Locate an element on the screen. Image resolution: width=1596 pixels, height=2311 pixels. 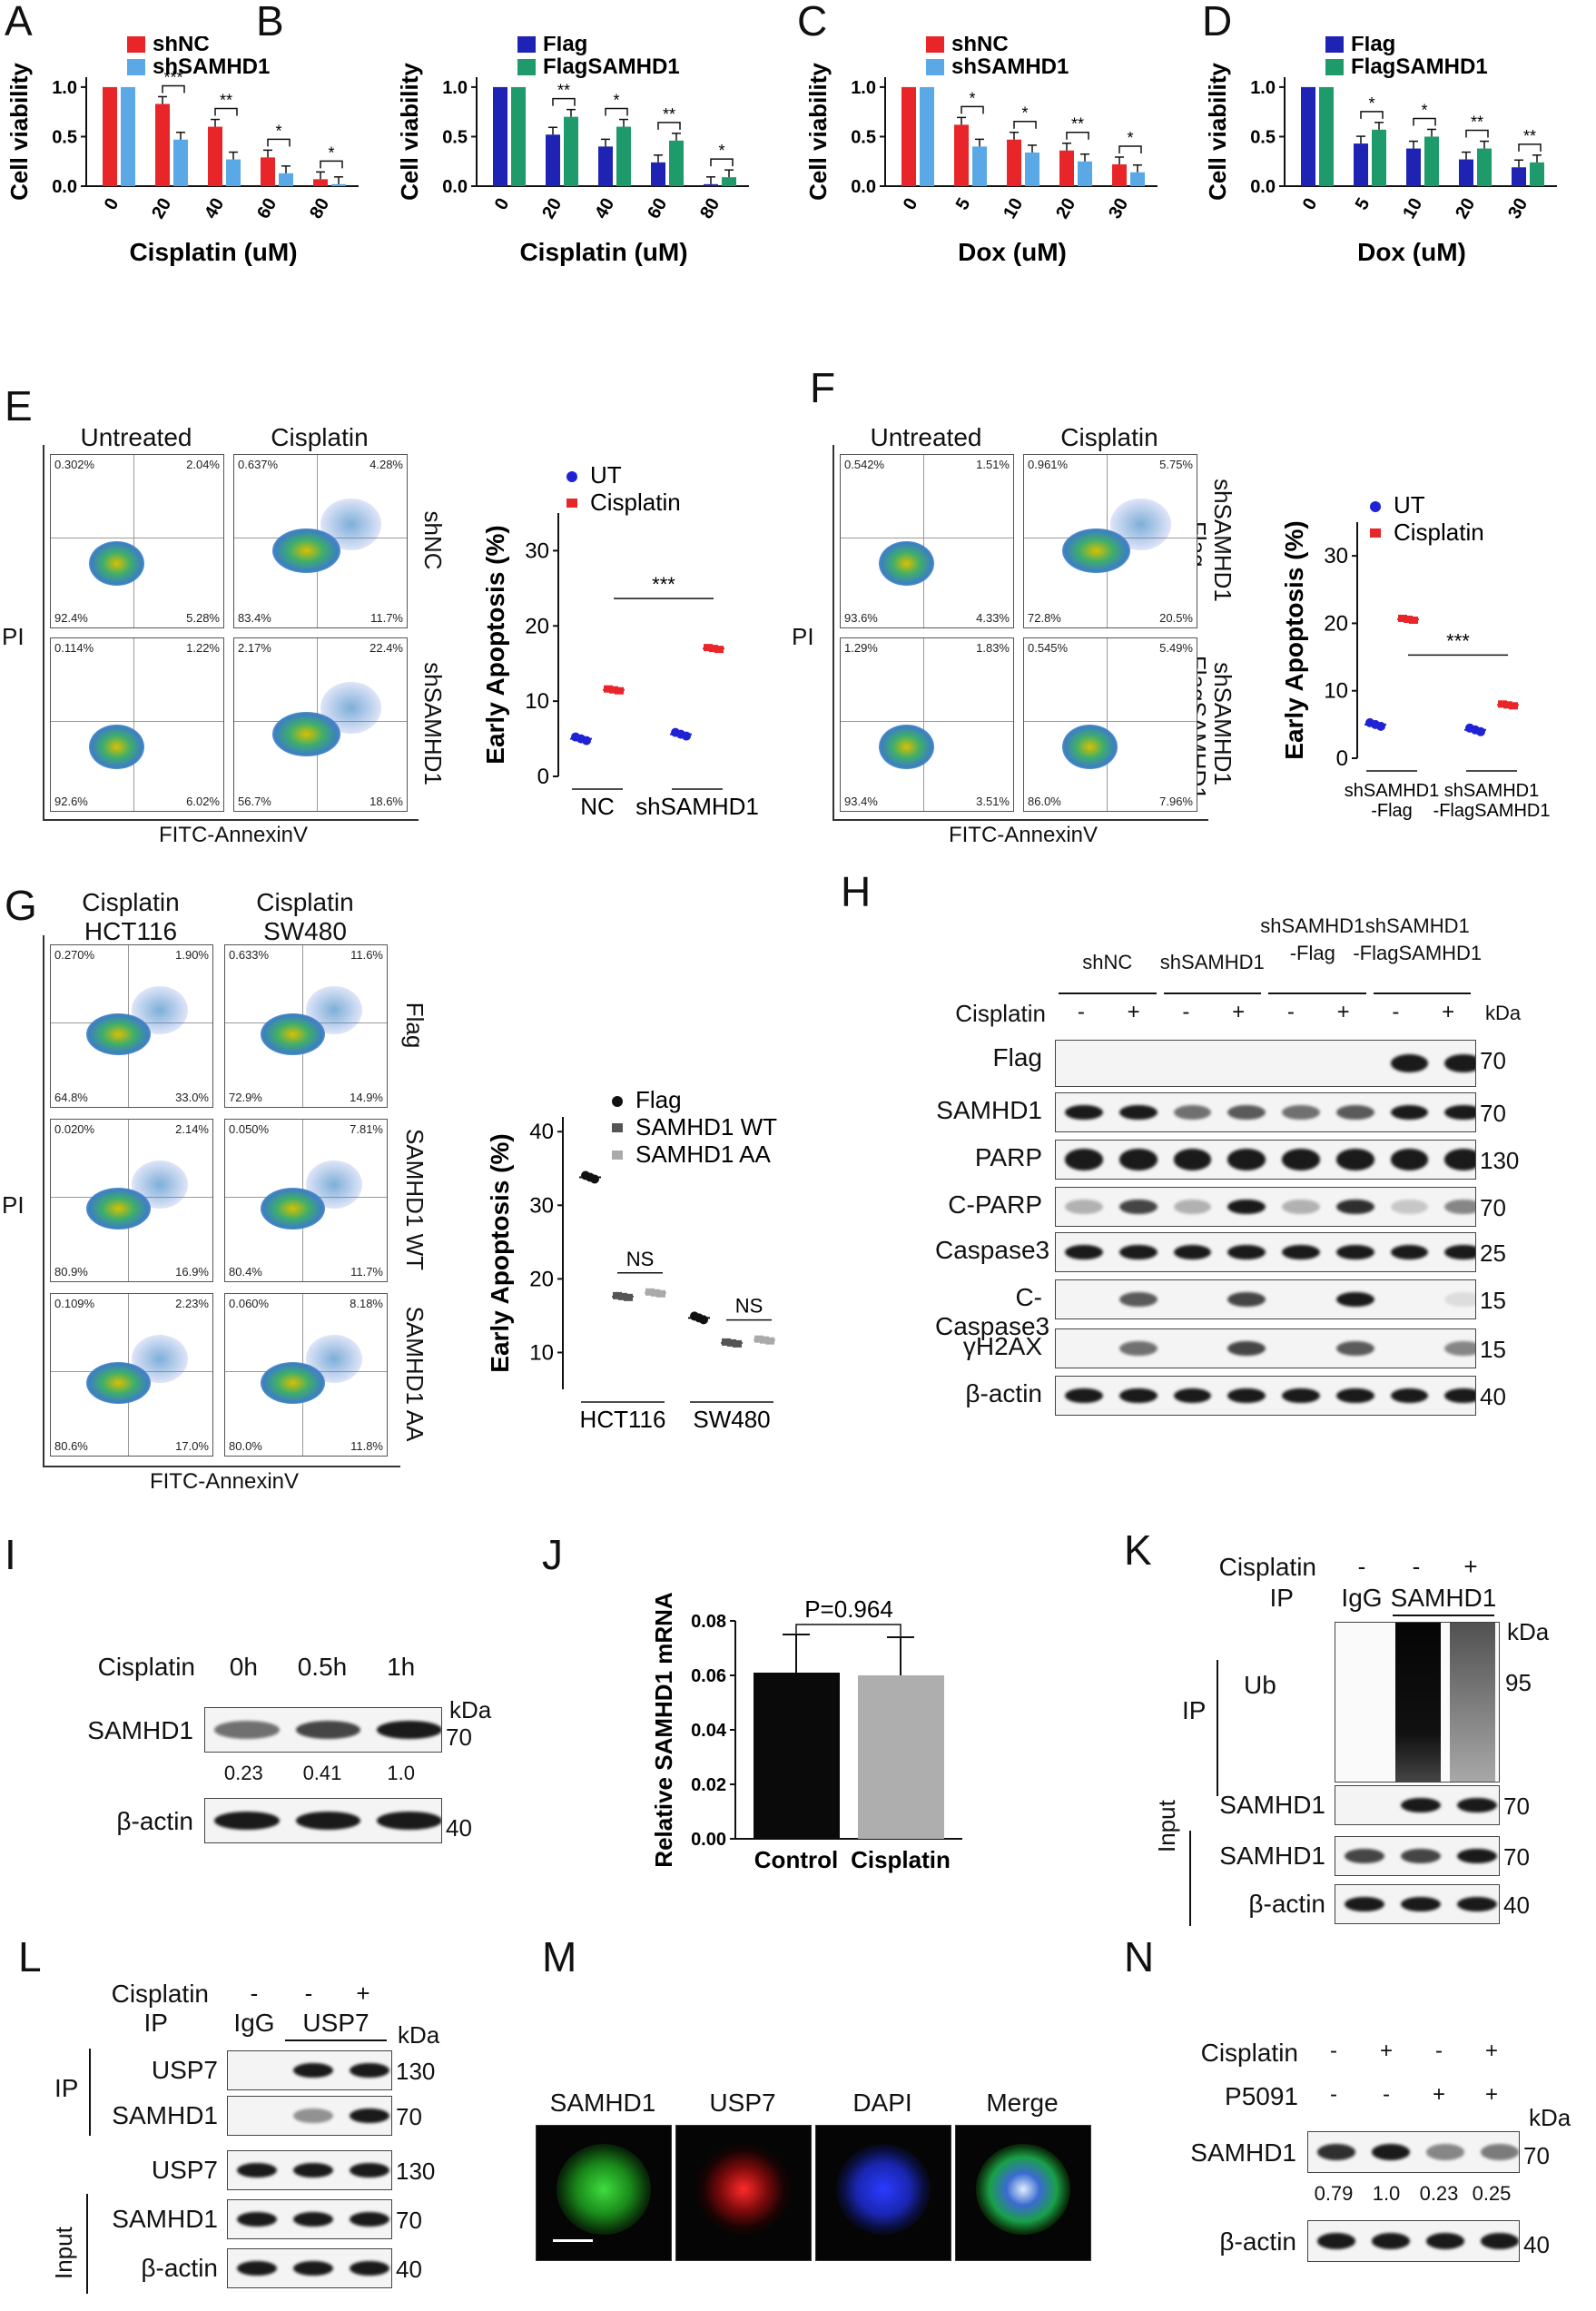
protein-label: PARP is located at coordinates (1008, 1157).